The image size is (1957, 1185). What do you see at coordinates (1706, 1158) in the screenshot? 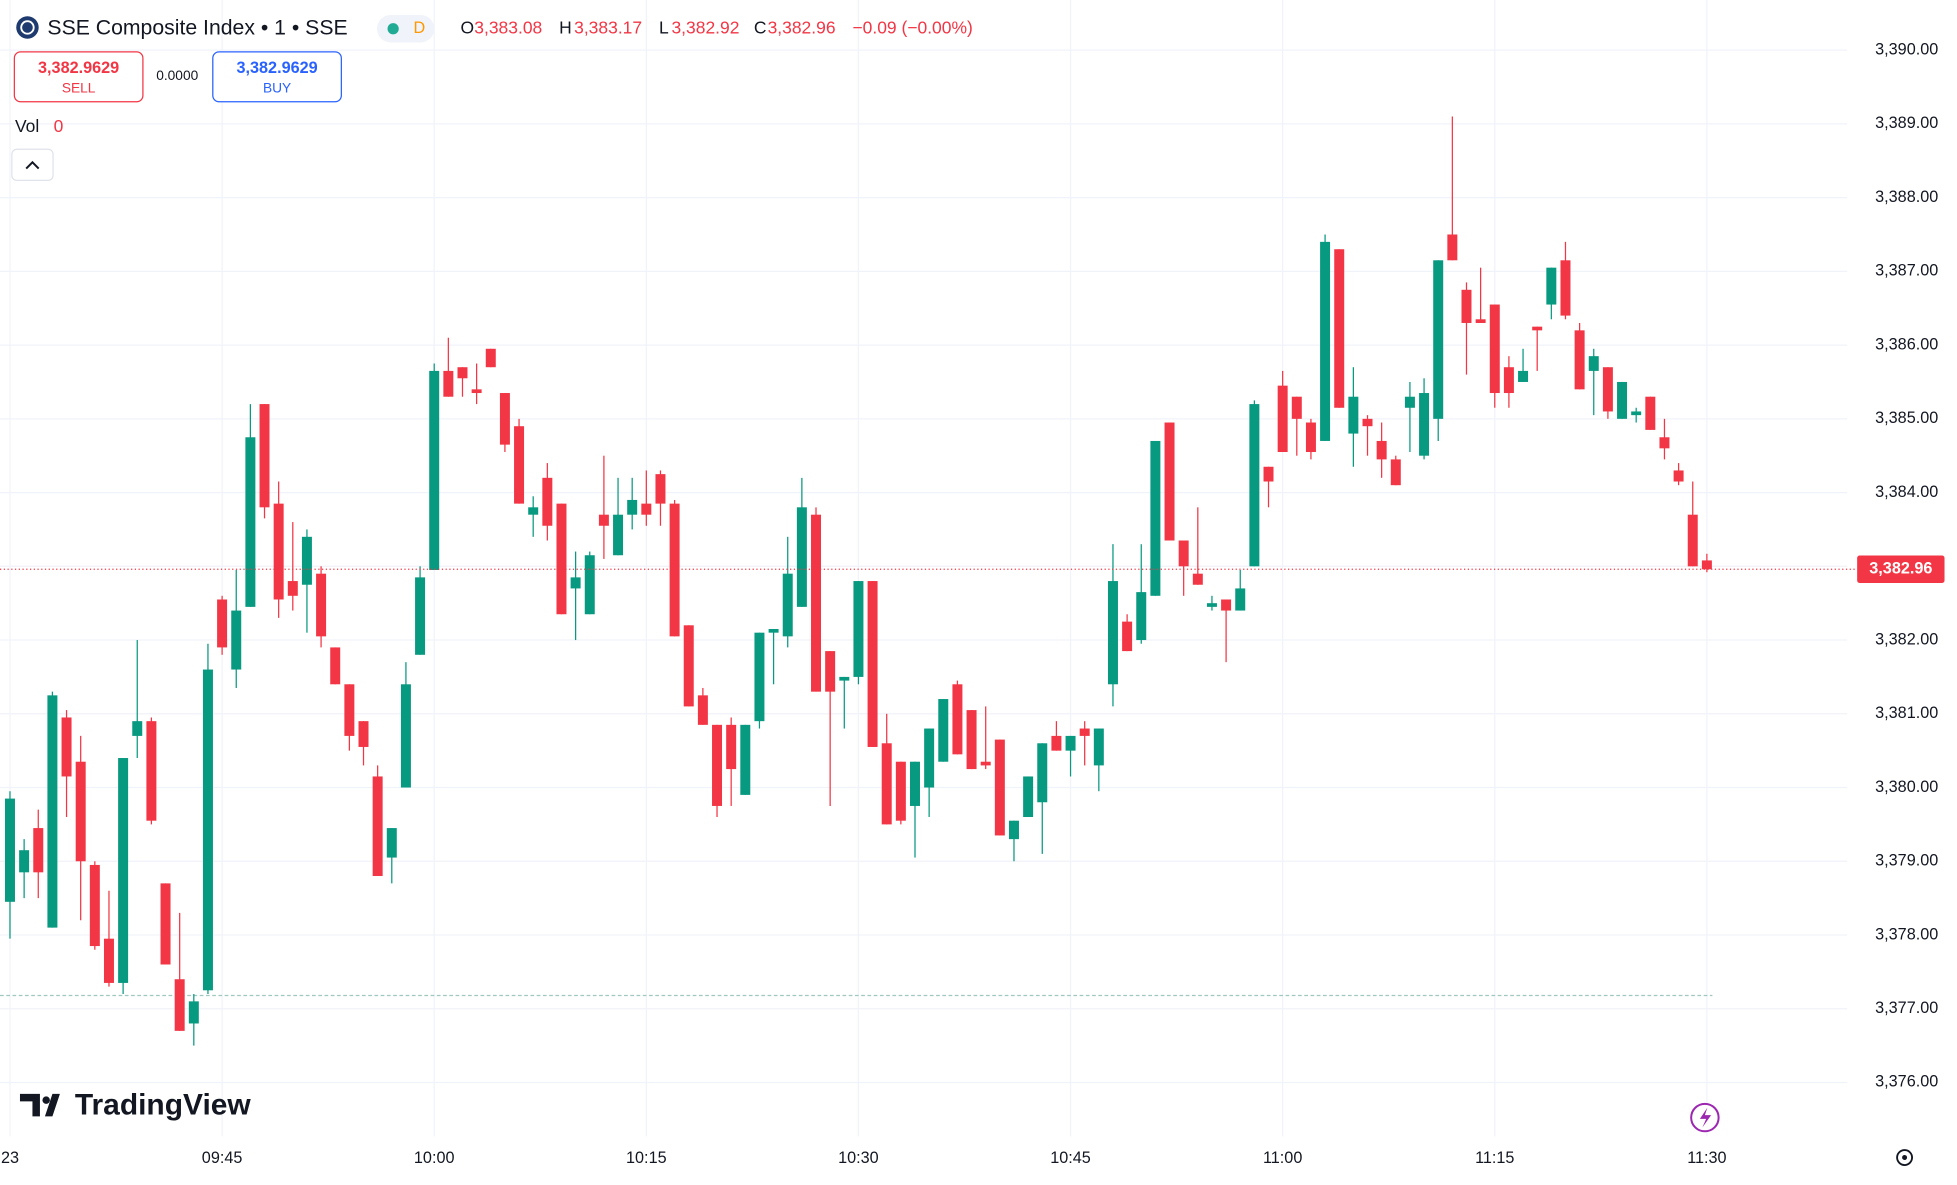
I see `x-tick-label: 11:30` at bounding box center [1706, 1158].